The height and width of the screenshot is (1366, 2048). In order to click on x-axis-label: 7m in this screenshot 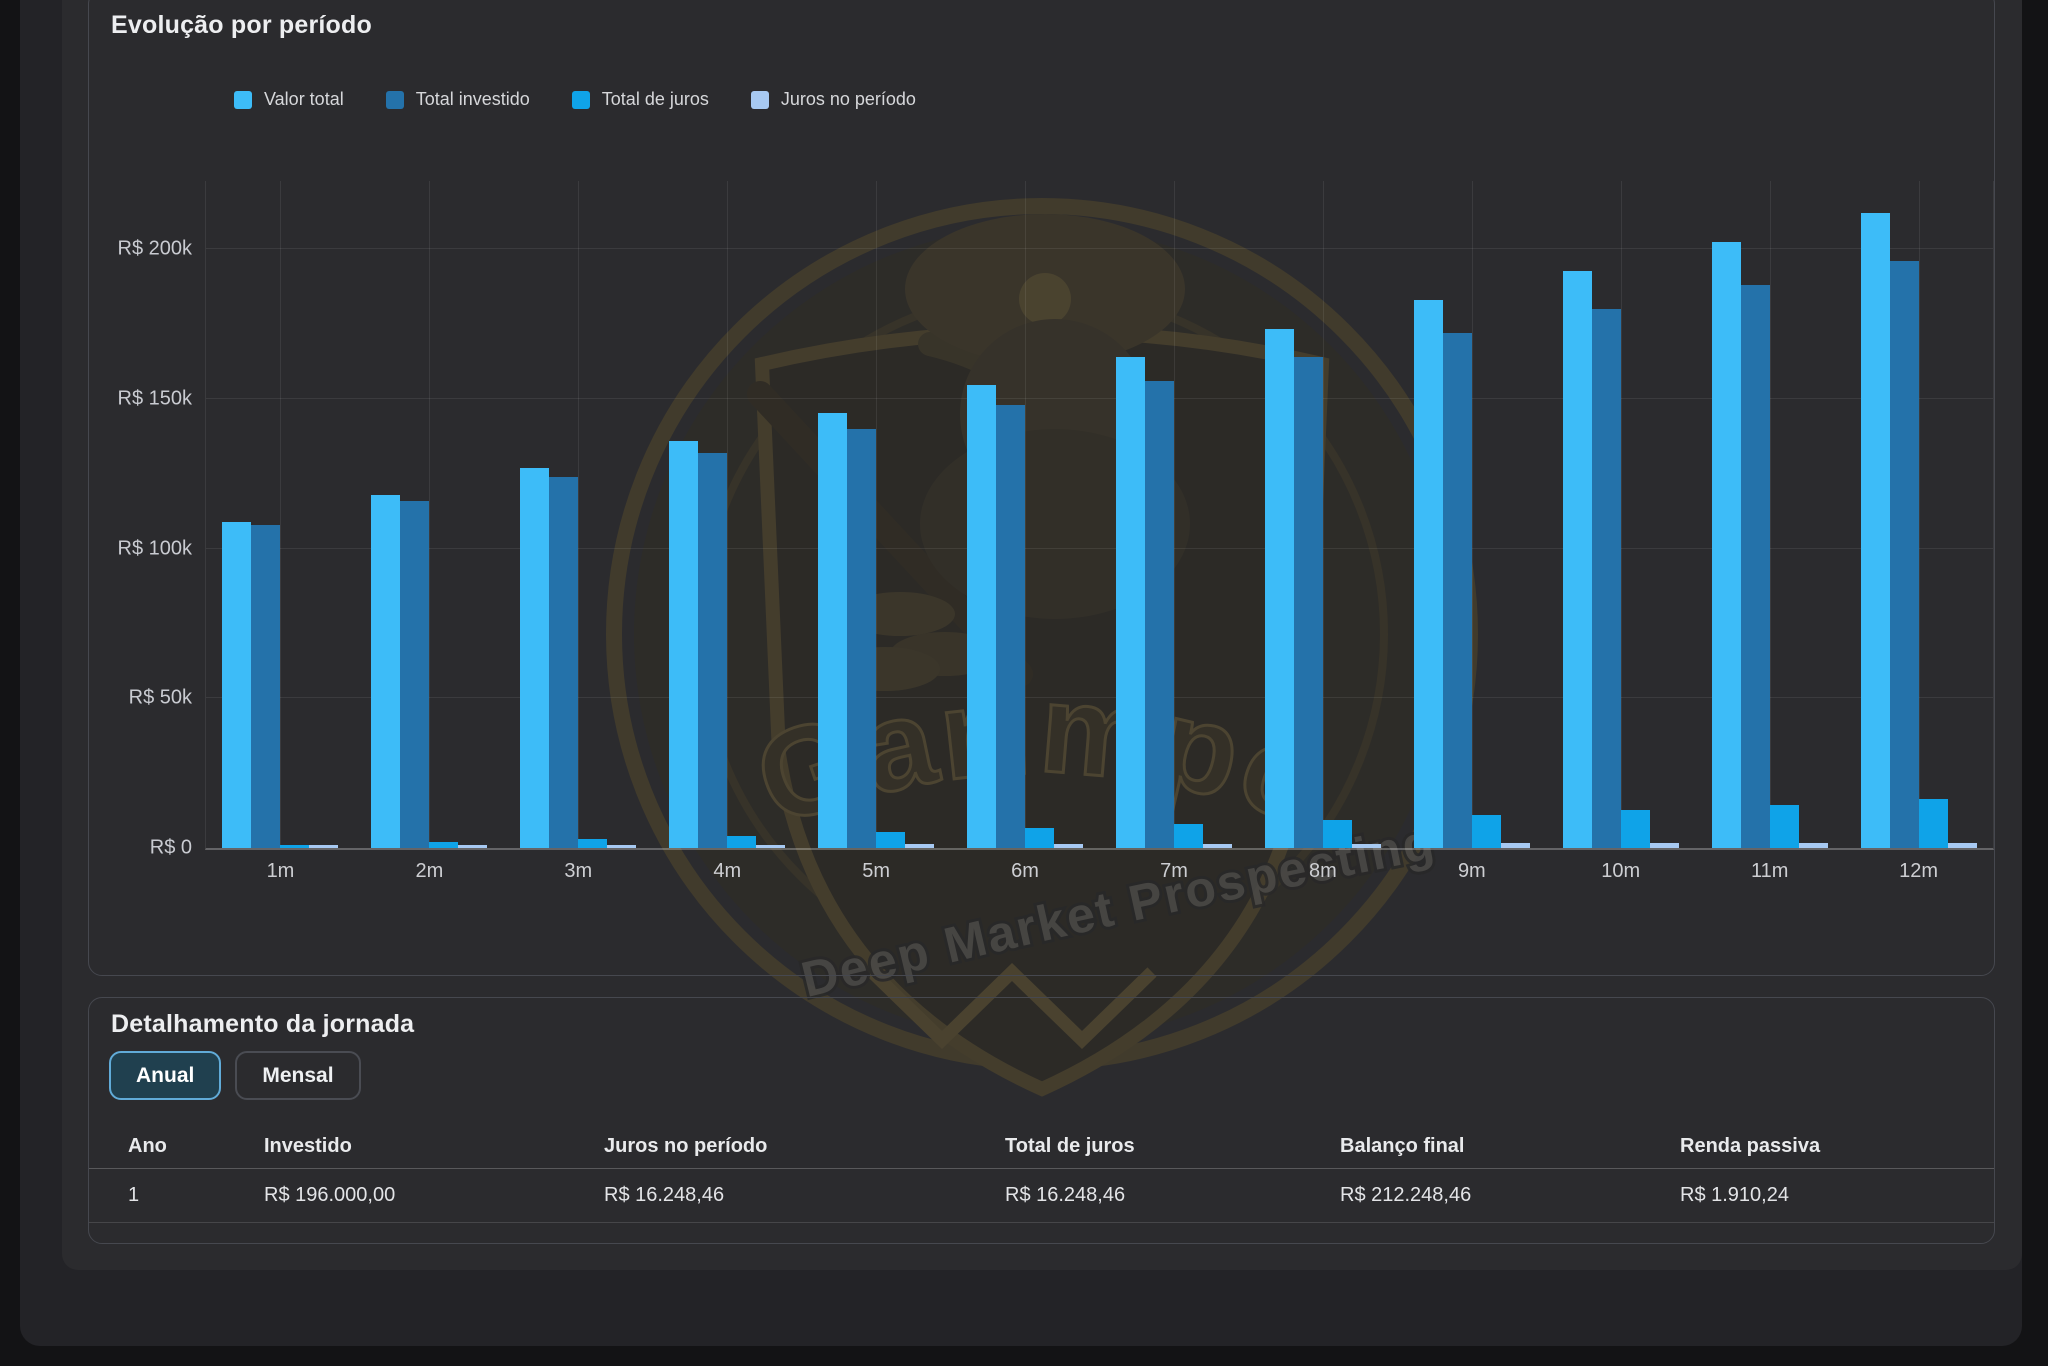, I will do `click(1174, 871)`.